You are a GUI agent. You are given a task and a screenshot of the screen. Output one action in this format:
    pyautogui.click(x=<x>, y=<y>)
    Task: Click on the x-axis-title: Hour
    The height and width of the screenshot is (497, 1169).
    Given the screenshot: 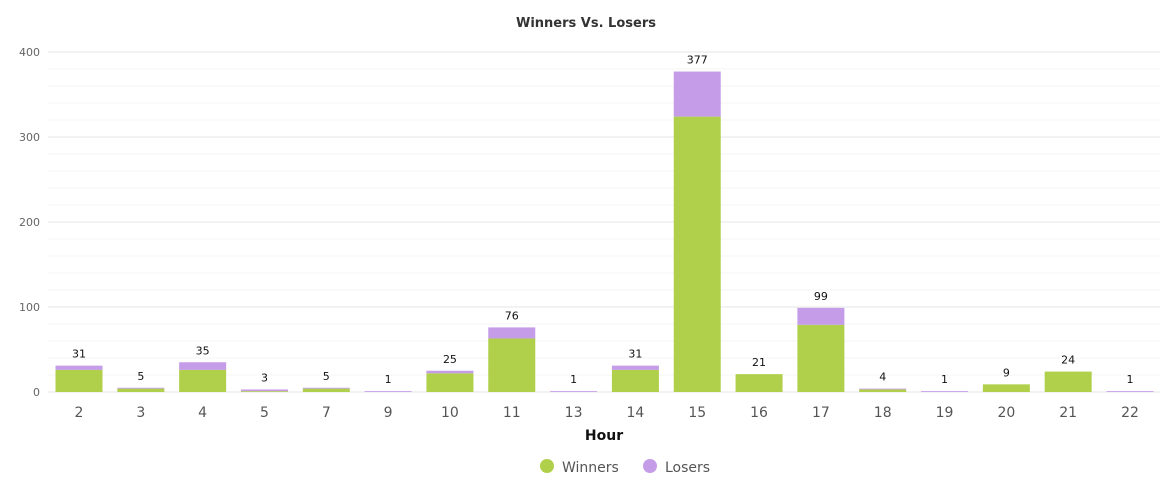 What is the action you would take?
    pyautogui.click(x=604, y=436)
    